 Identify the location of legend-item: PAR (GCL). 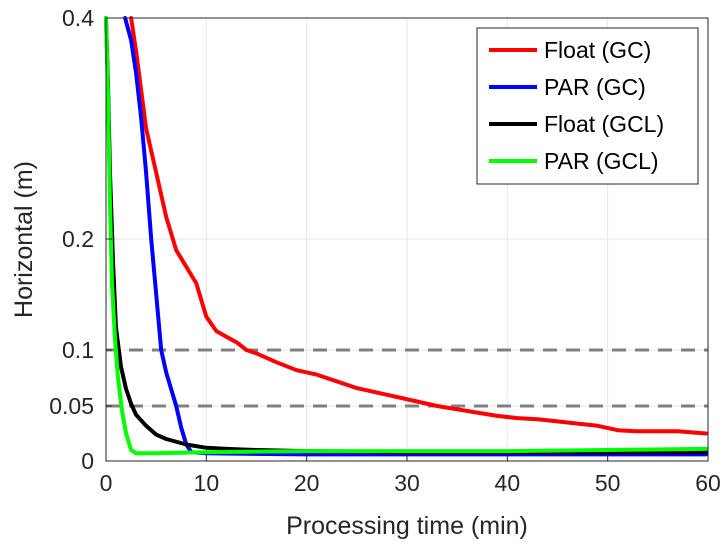
(574, 161).